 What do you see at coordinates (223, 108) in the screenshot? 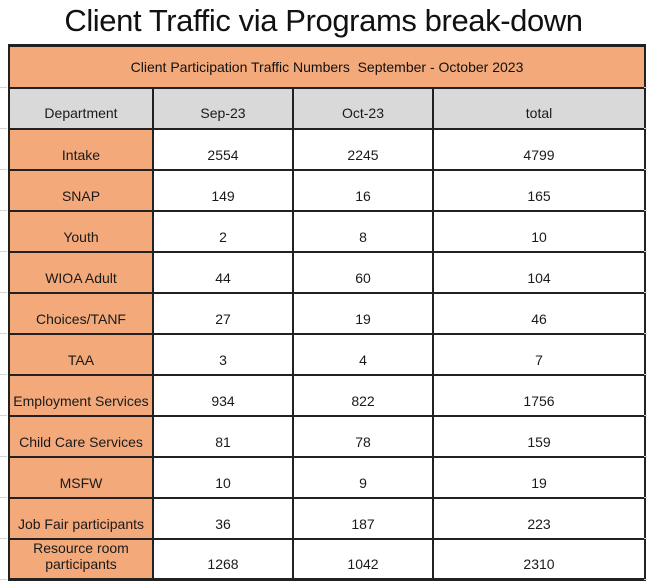
I see `column-header-sep-23: Sep-23` at bounding box center [223, 108].